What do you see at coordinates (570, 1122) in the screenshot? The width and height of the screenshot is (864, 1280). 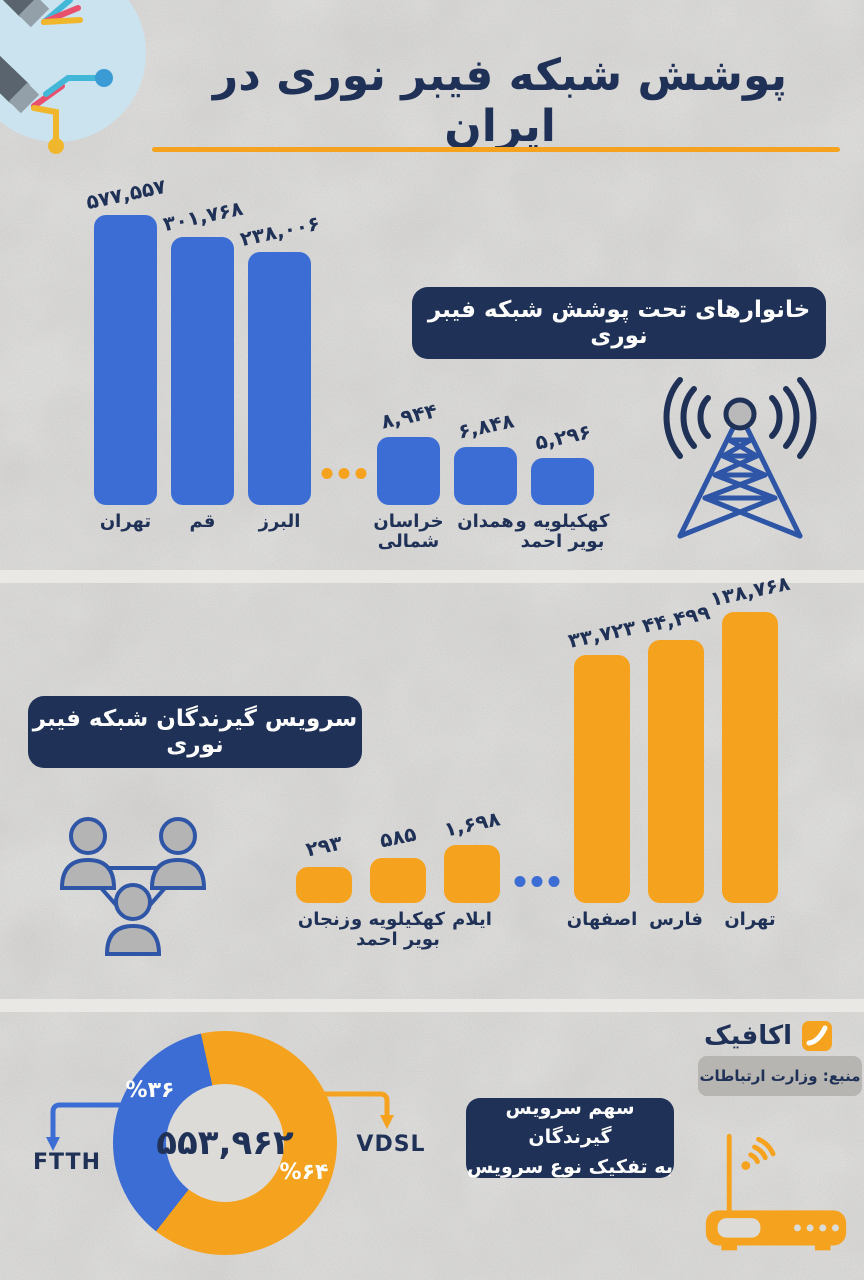 I see `service-share-panel-line1: سهم سرویس گیرندگان` at bounding box center [570, 1122].